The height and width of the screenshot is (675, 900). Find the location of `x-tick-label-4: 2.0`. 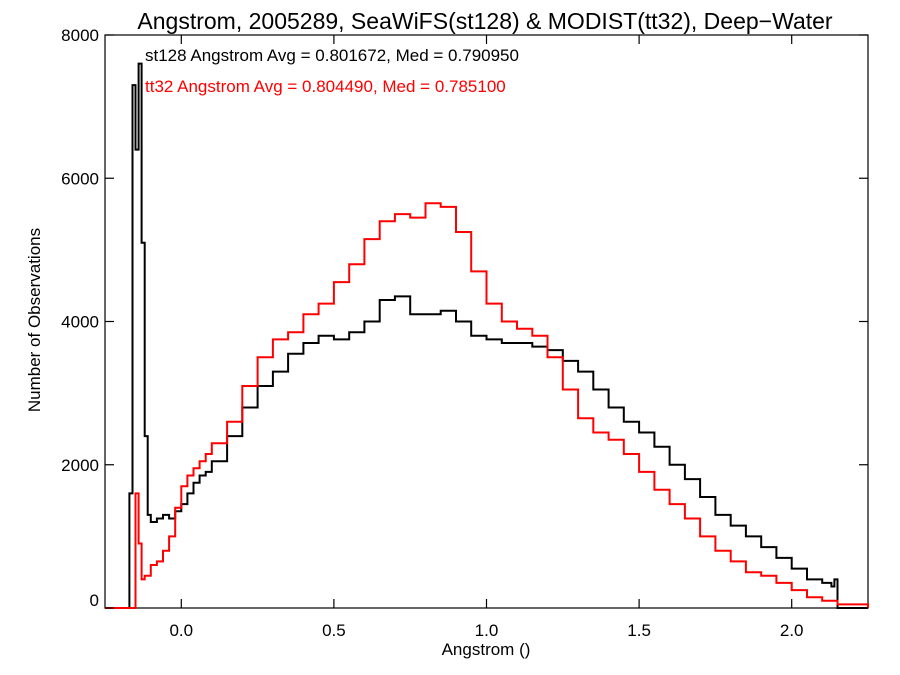

x-tick-label-4: 2.0 is located at coordinates (792, 630).